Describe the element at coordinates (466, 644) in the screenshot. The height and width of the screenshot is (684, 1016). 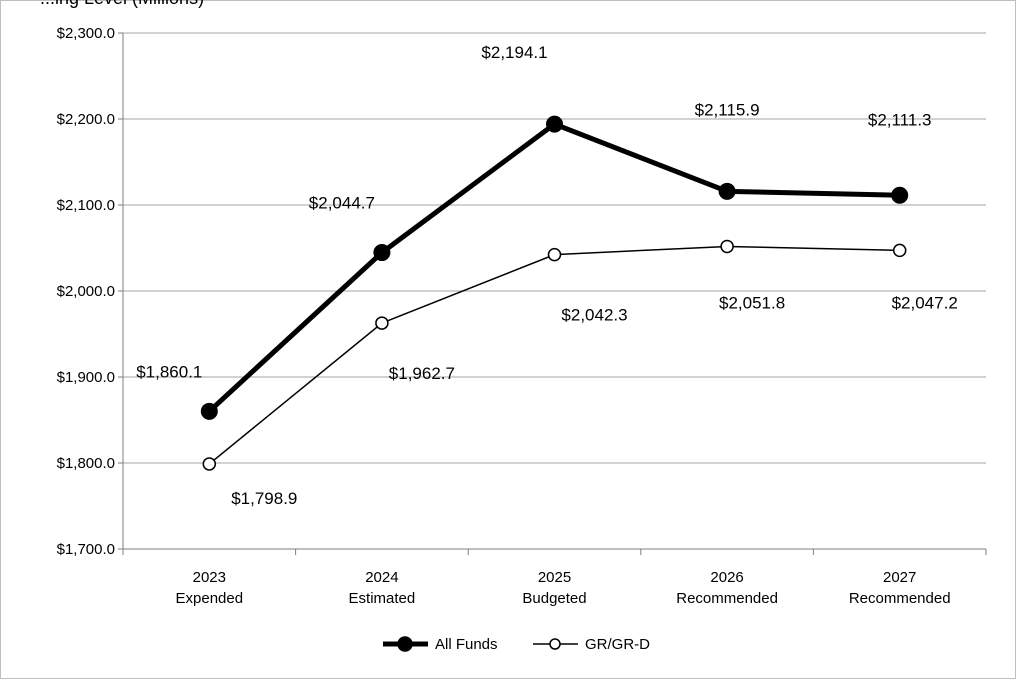
I see `legend-label: All Funds` at that location.